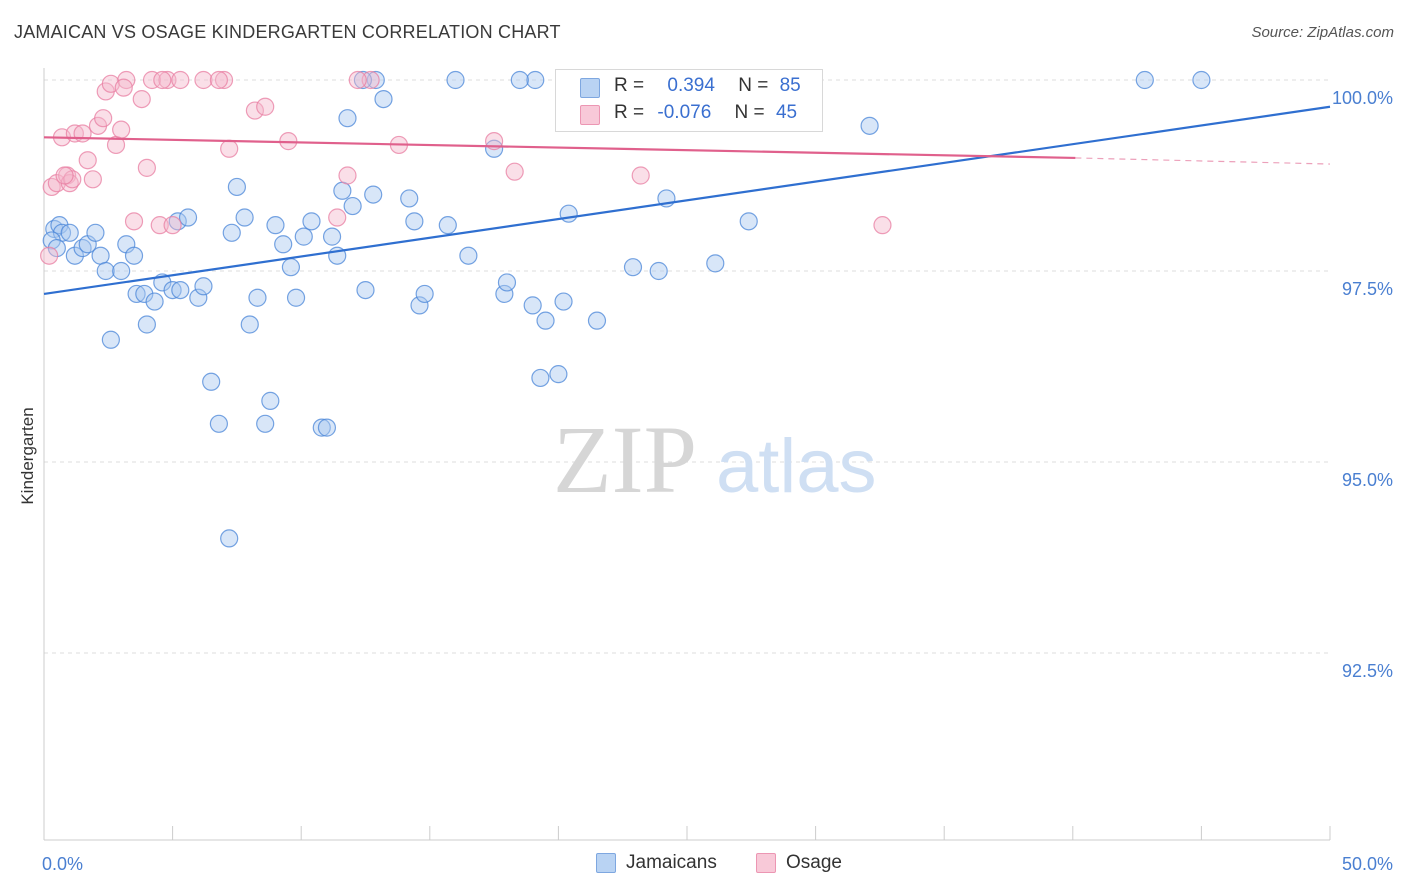 The width and height of the screenshot is (1406, 892). I want to click on watermark-atlas: atlas, so click(796, 466).